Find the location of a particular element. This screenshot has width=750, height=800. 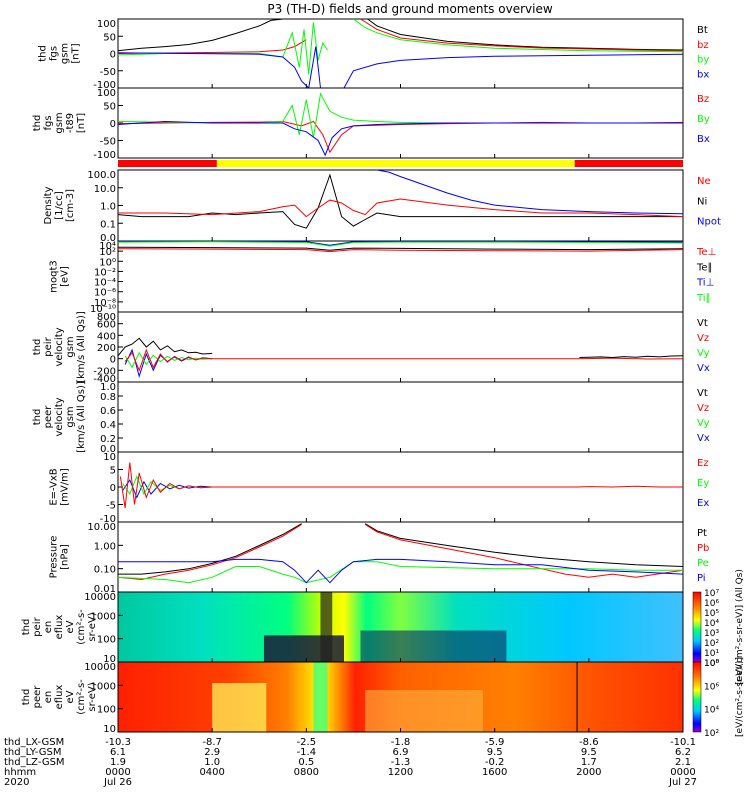

colorbar-label: [eV/(cm²-s-sr-eV)] is located at coordinates (740, 697).